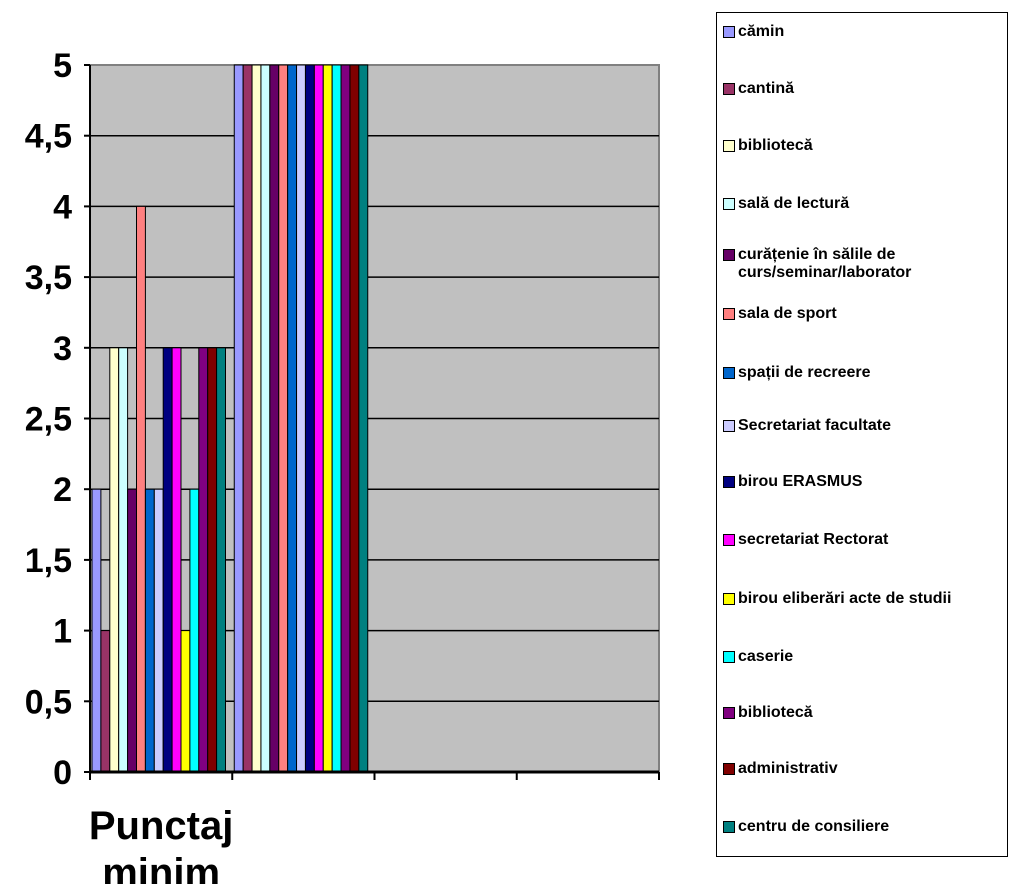 The width and height of the screenshot is (1010, 884). Describe the element at coordinates (48, 137) in the screenshot. I see `y-tick-label: 4,5` at that location.